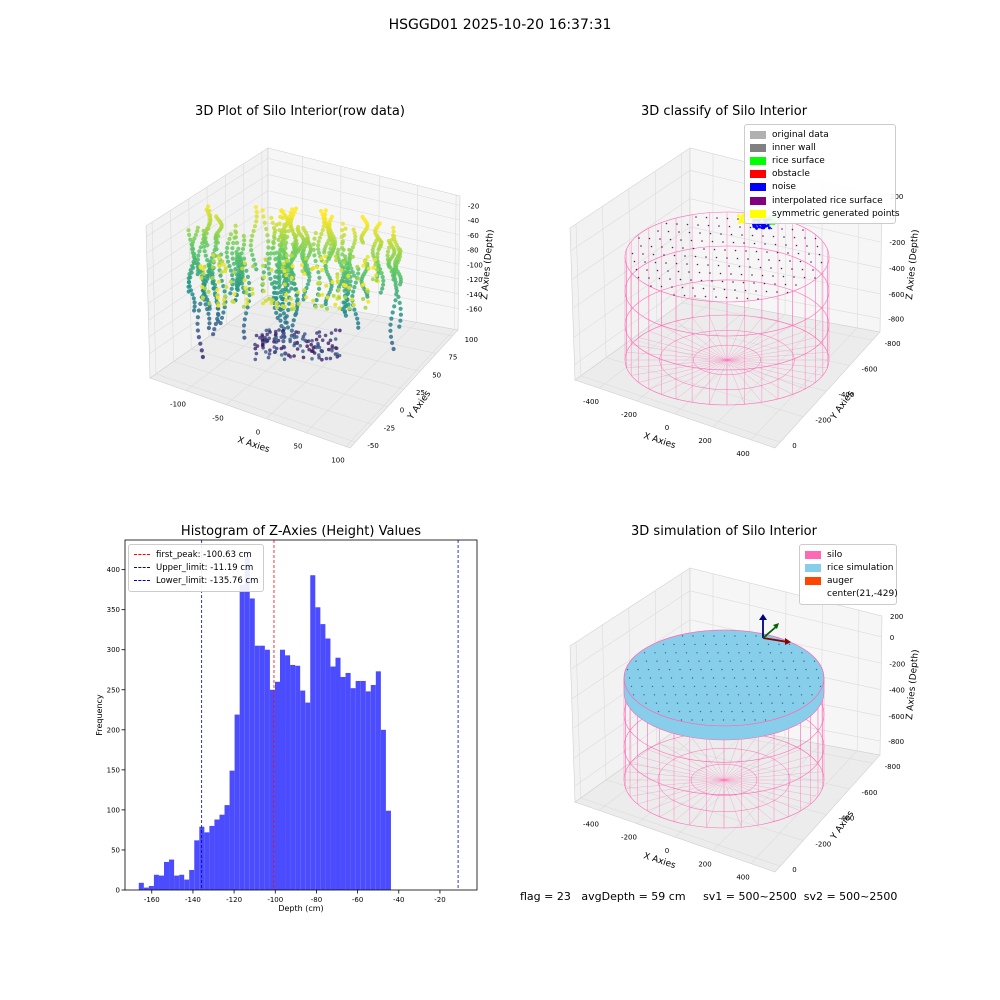 Image resolution: width=1000 pixels, height=1000 pixels. Describe the element at coordinates (604, 282) in the screenshot. I see `grid-y-left` at that location.